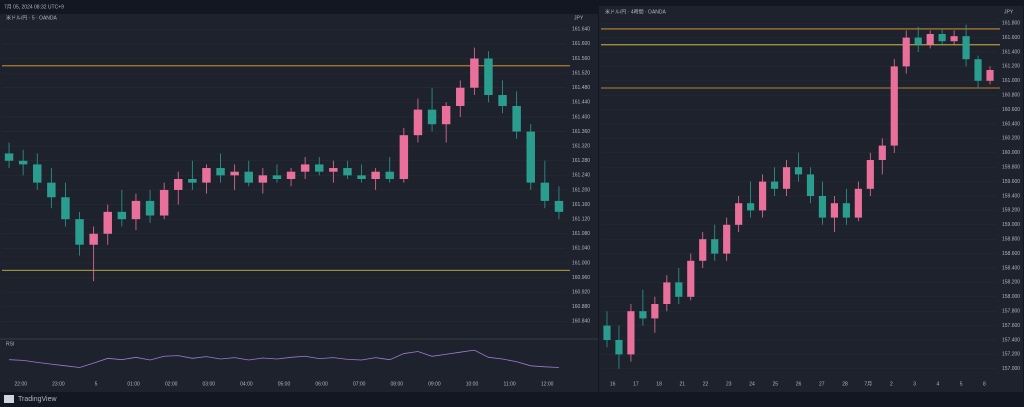  Describe the element at coordinates (397, 384) in the screenshot. I see `x-tick-label: 08:00` at that location.